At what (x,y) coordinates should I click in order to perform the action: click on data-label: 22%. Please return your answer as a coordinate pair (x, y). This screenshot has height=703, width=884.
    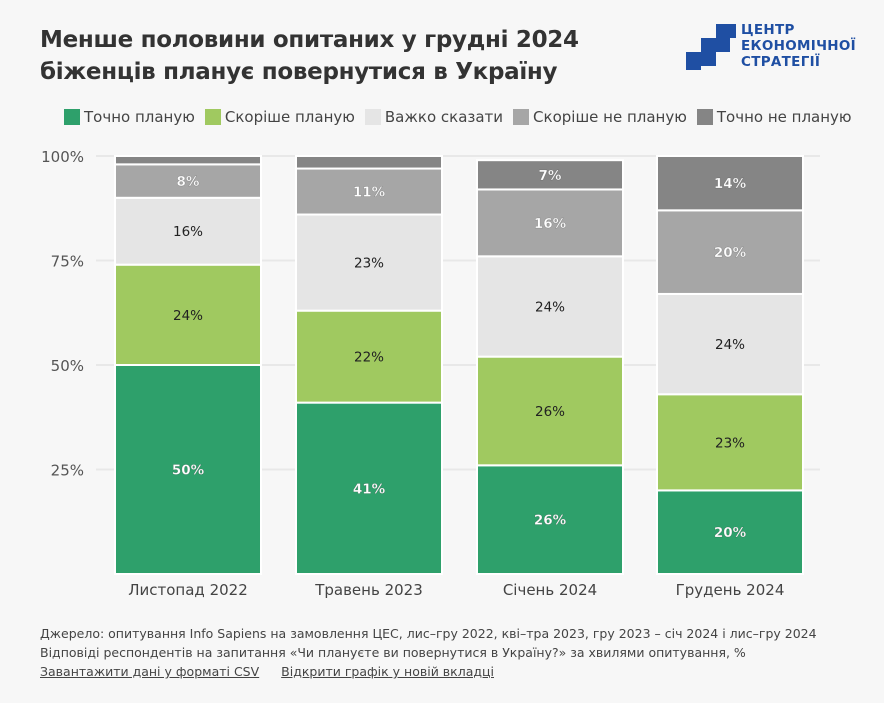
    Looking at the image, I should click on (369, 358).